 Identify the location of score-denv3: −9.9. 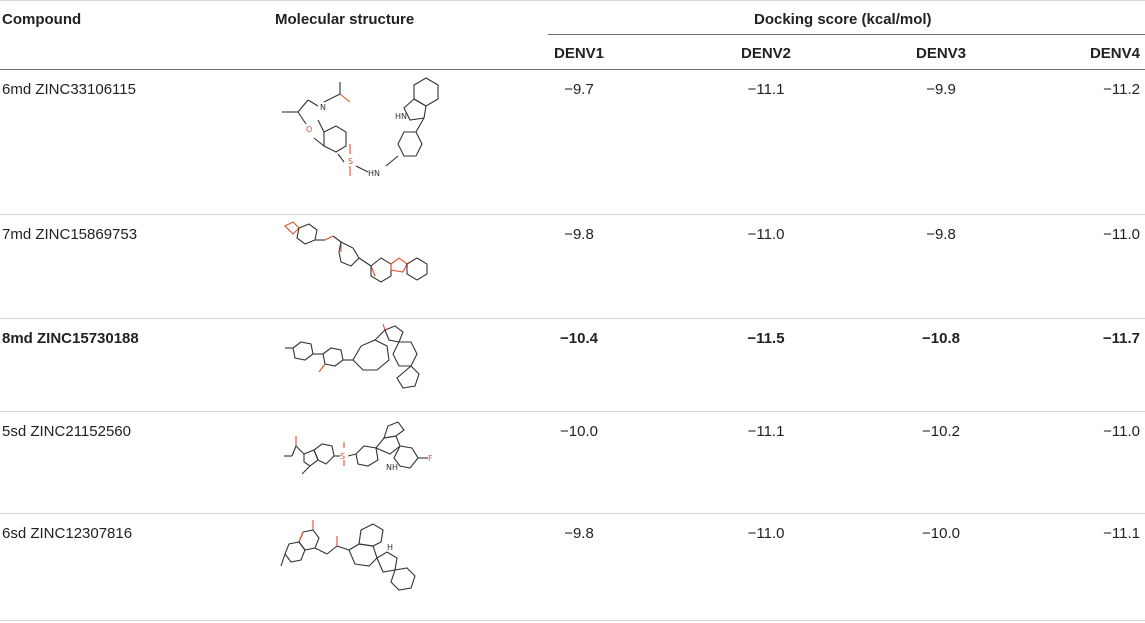
(941, 89).